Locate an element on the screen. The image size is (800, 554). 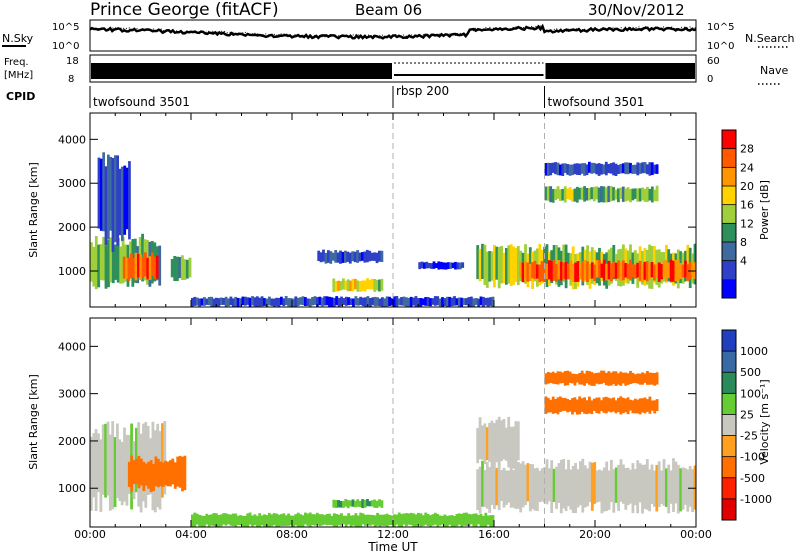
x-tick-label: 16:00 is located at coordinates (494, 534).